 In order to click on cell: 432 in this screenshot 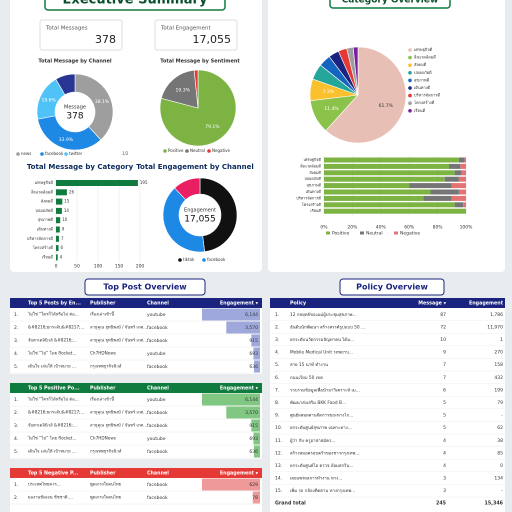, I will do `click(498, 378)`.